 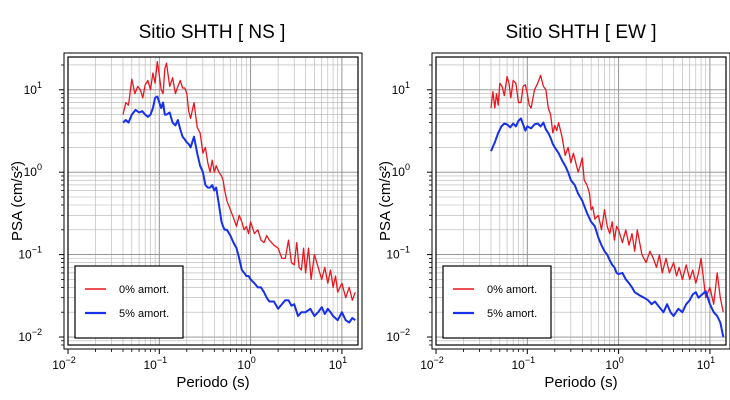 I want to click on chart-title: Sitio SHTH [ EW ], so click(x=581, y=32).